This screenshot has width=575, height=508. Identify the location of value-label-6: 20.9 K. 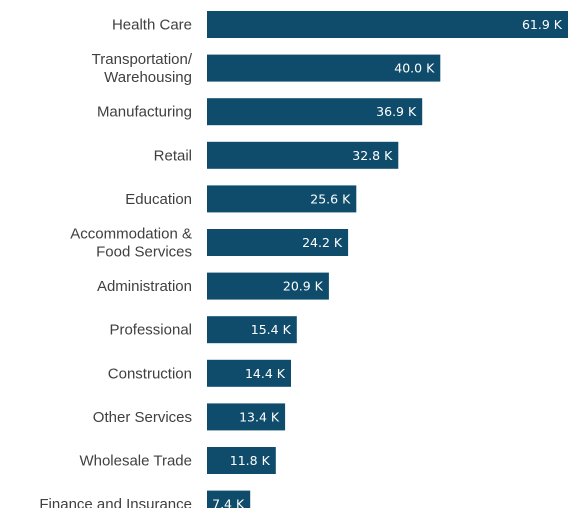
(303, 286).